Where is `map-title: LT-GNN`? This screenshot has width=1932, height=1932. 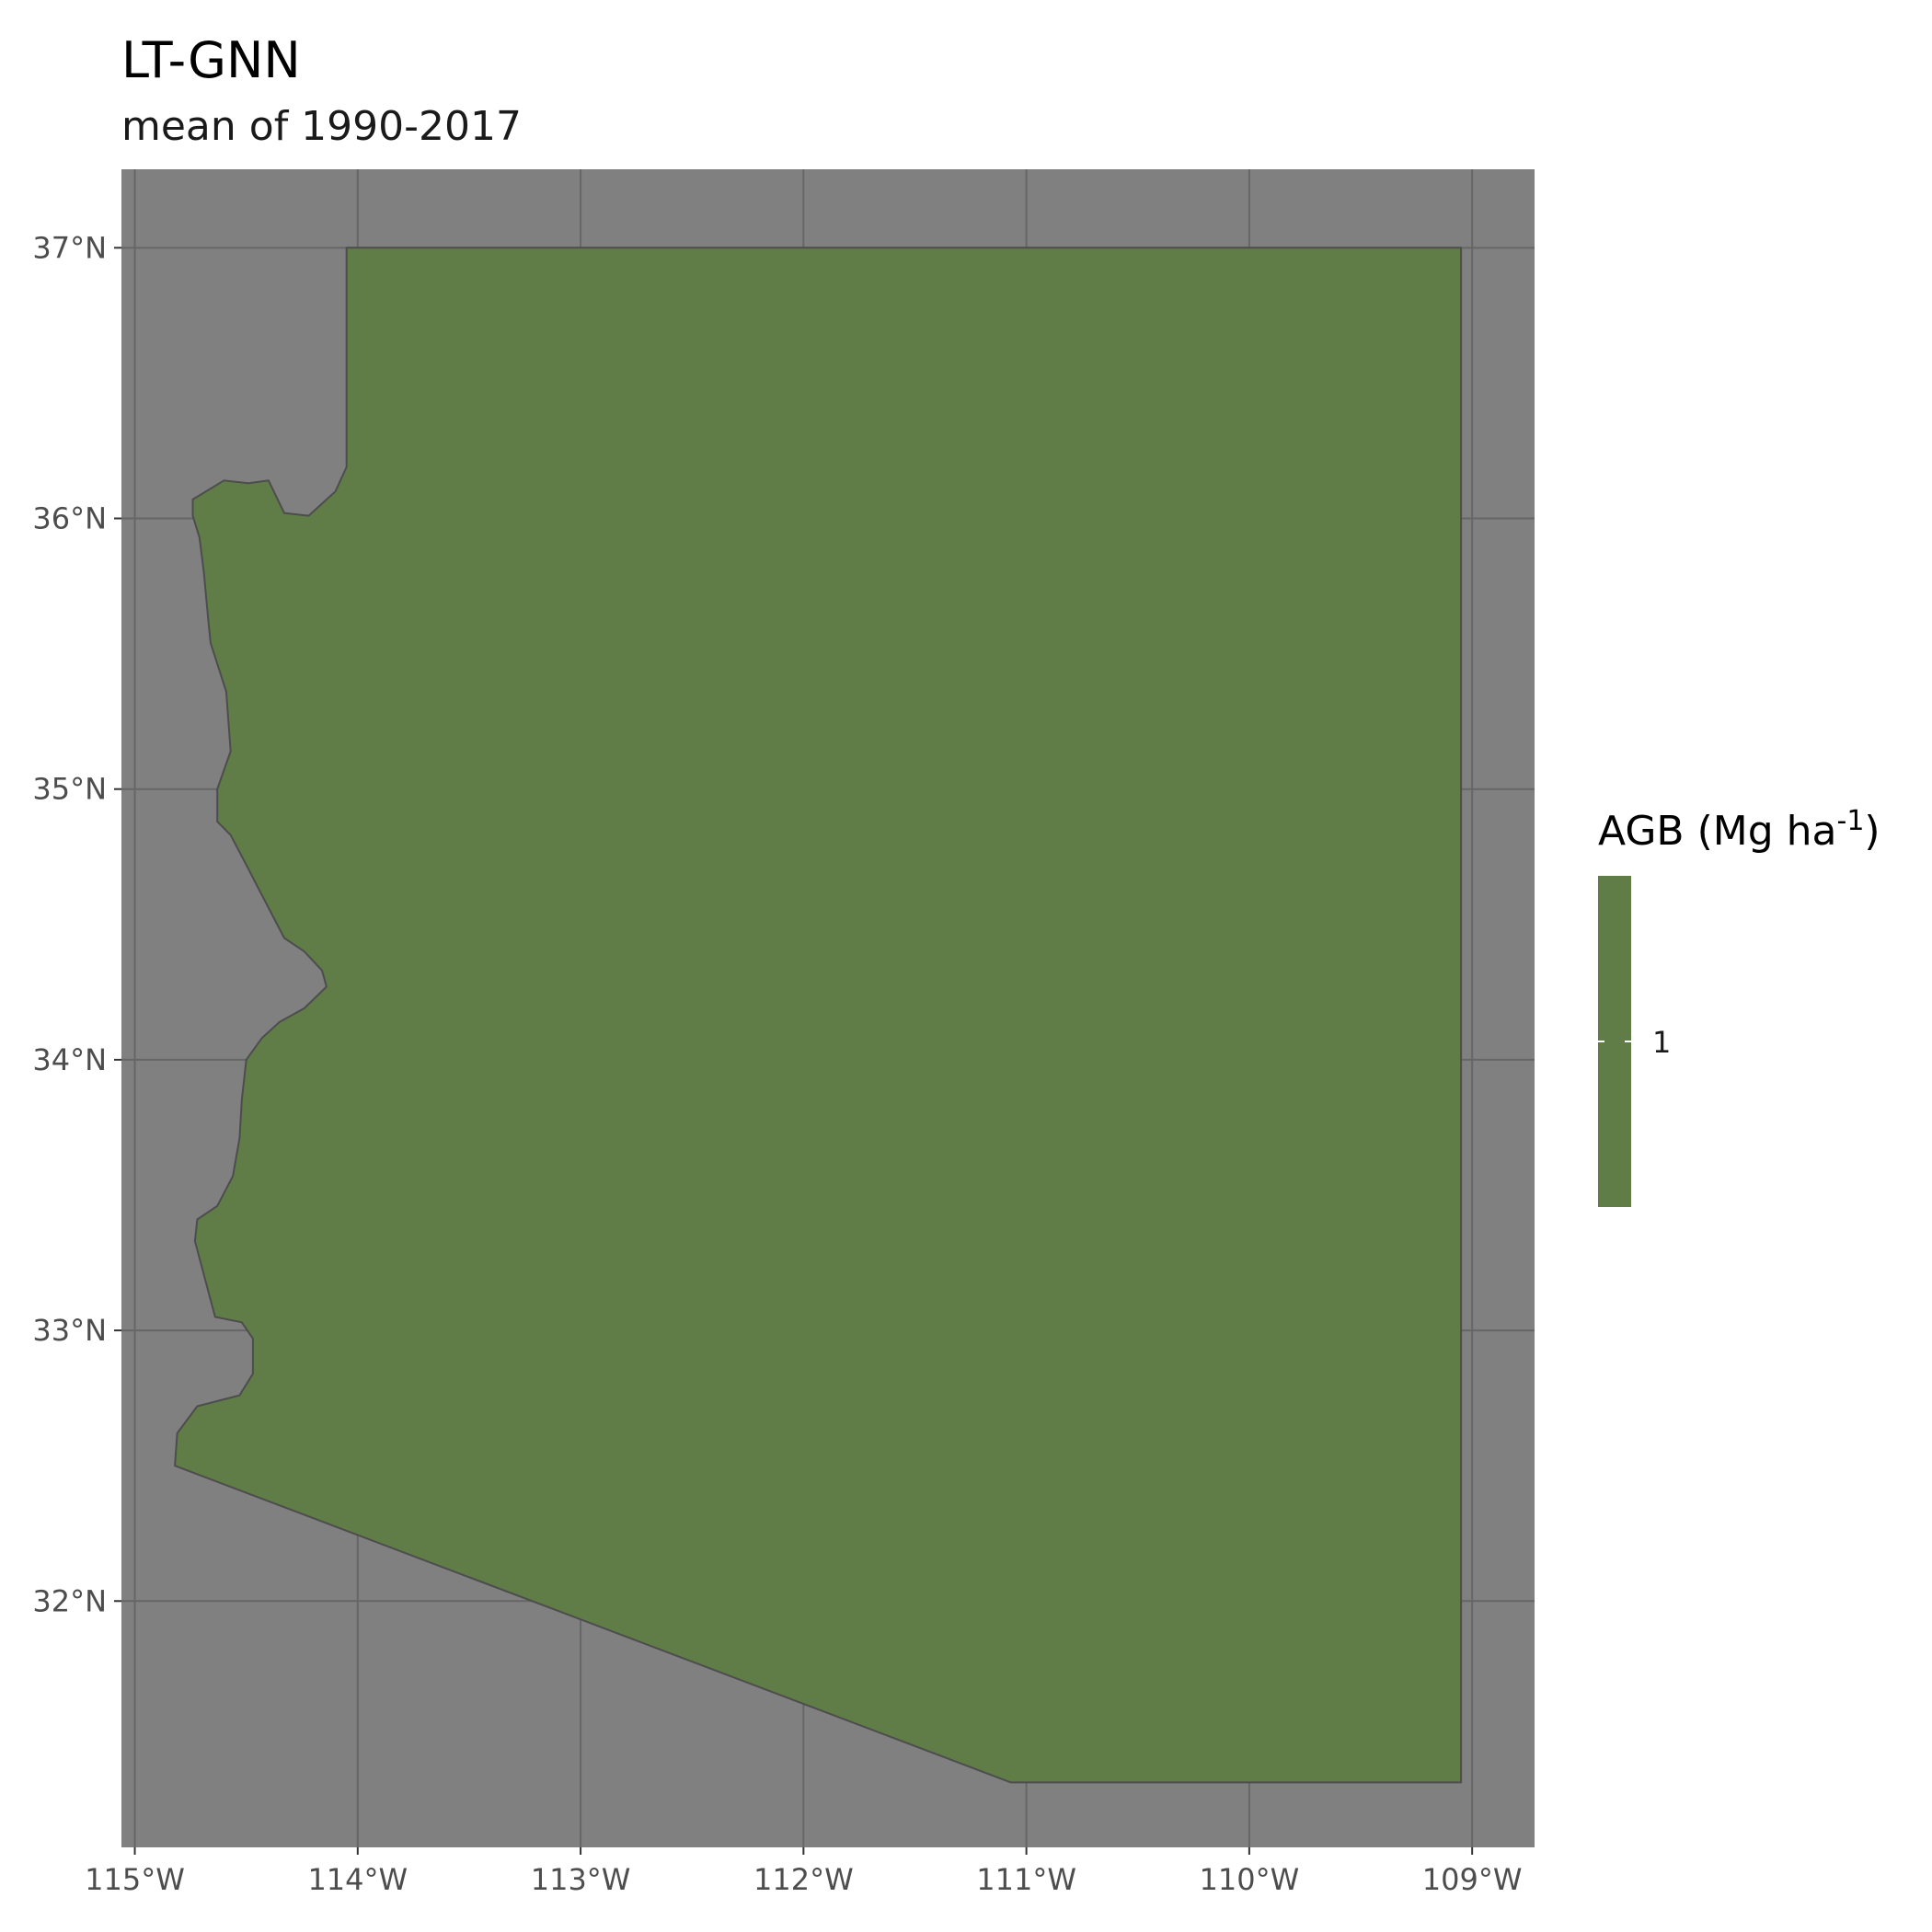
map-title: LT-GNN is located at coordinates (211, 60).